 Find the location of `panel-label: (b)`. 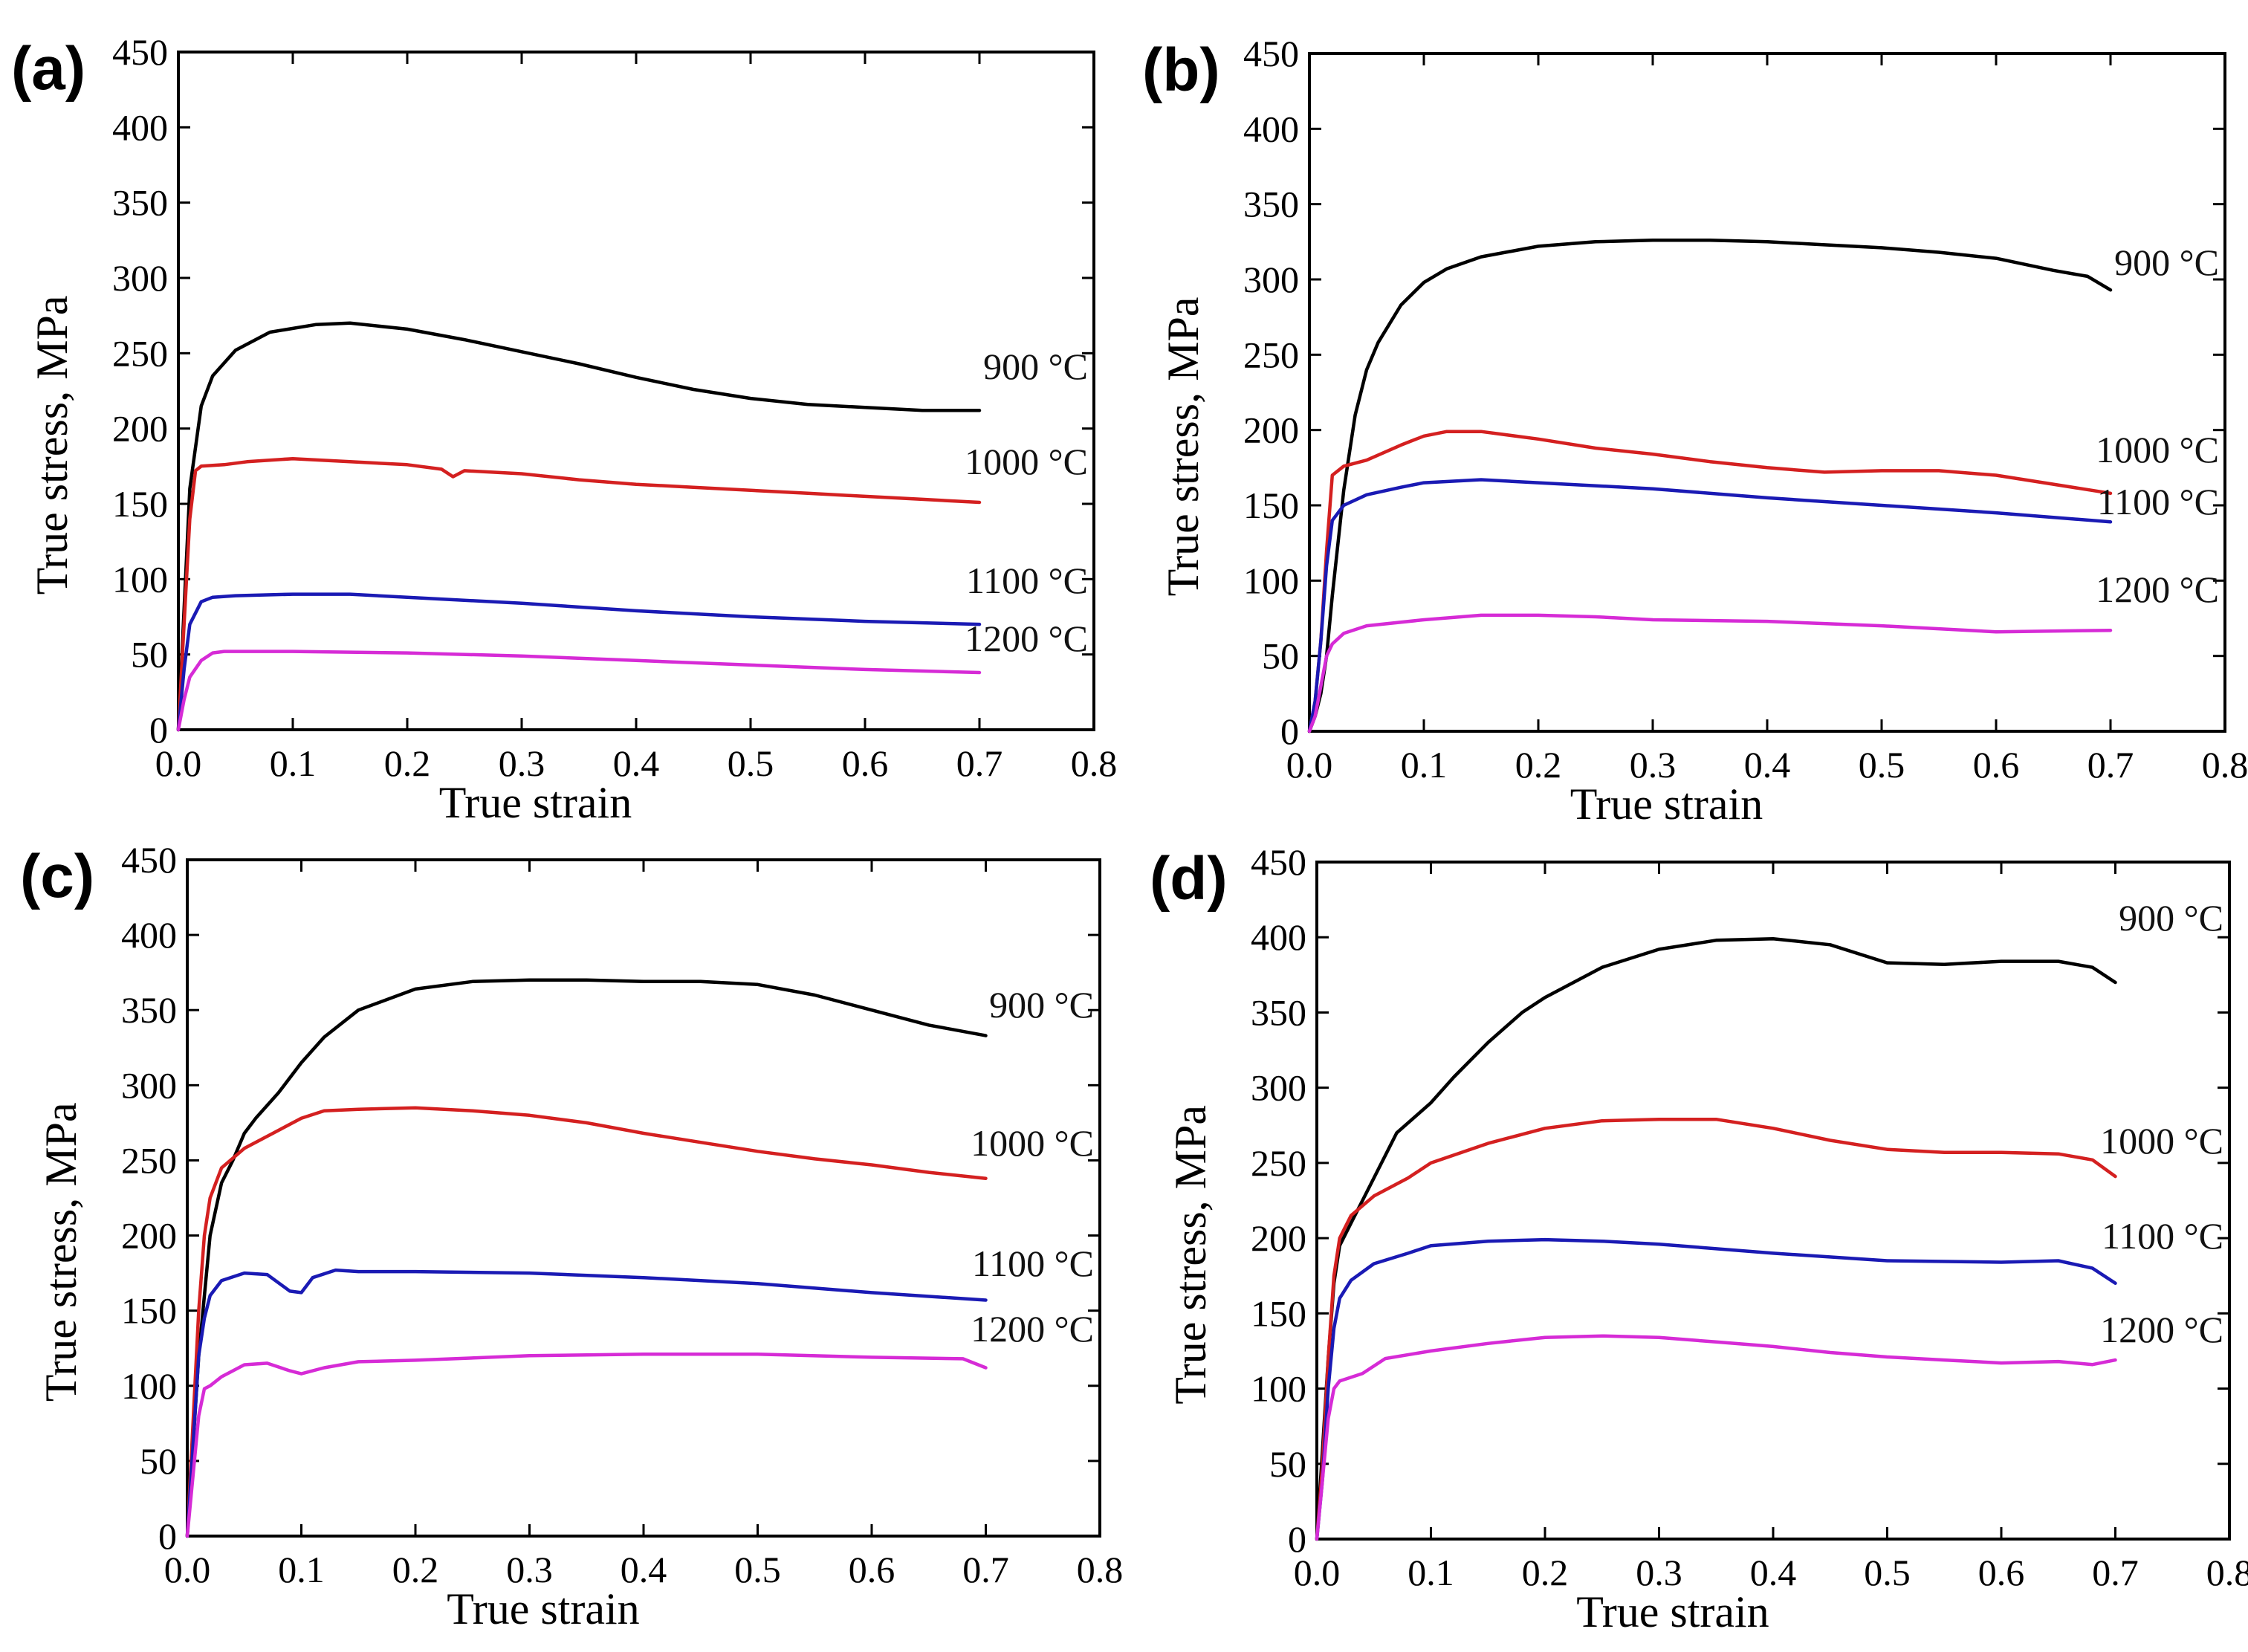

panel-label: (b) is located at coordinates (1181, 70).